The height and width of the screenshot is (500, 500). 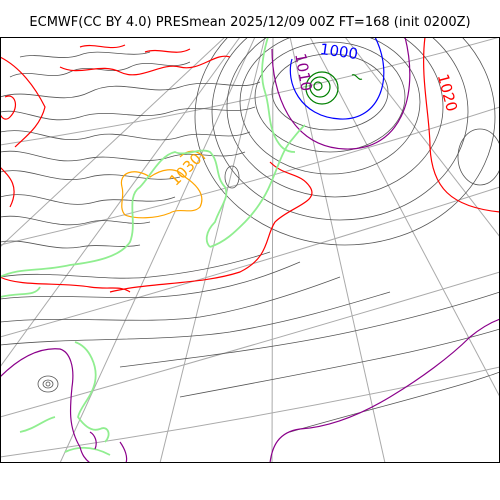 I want to click on low-center-contours, so click(x=334, y=88).